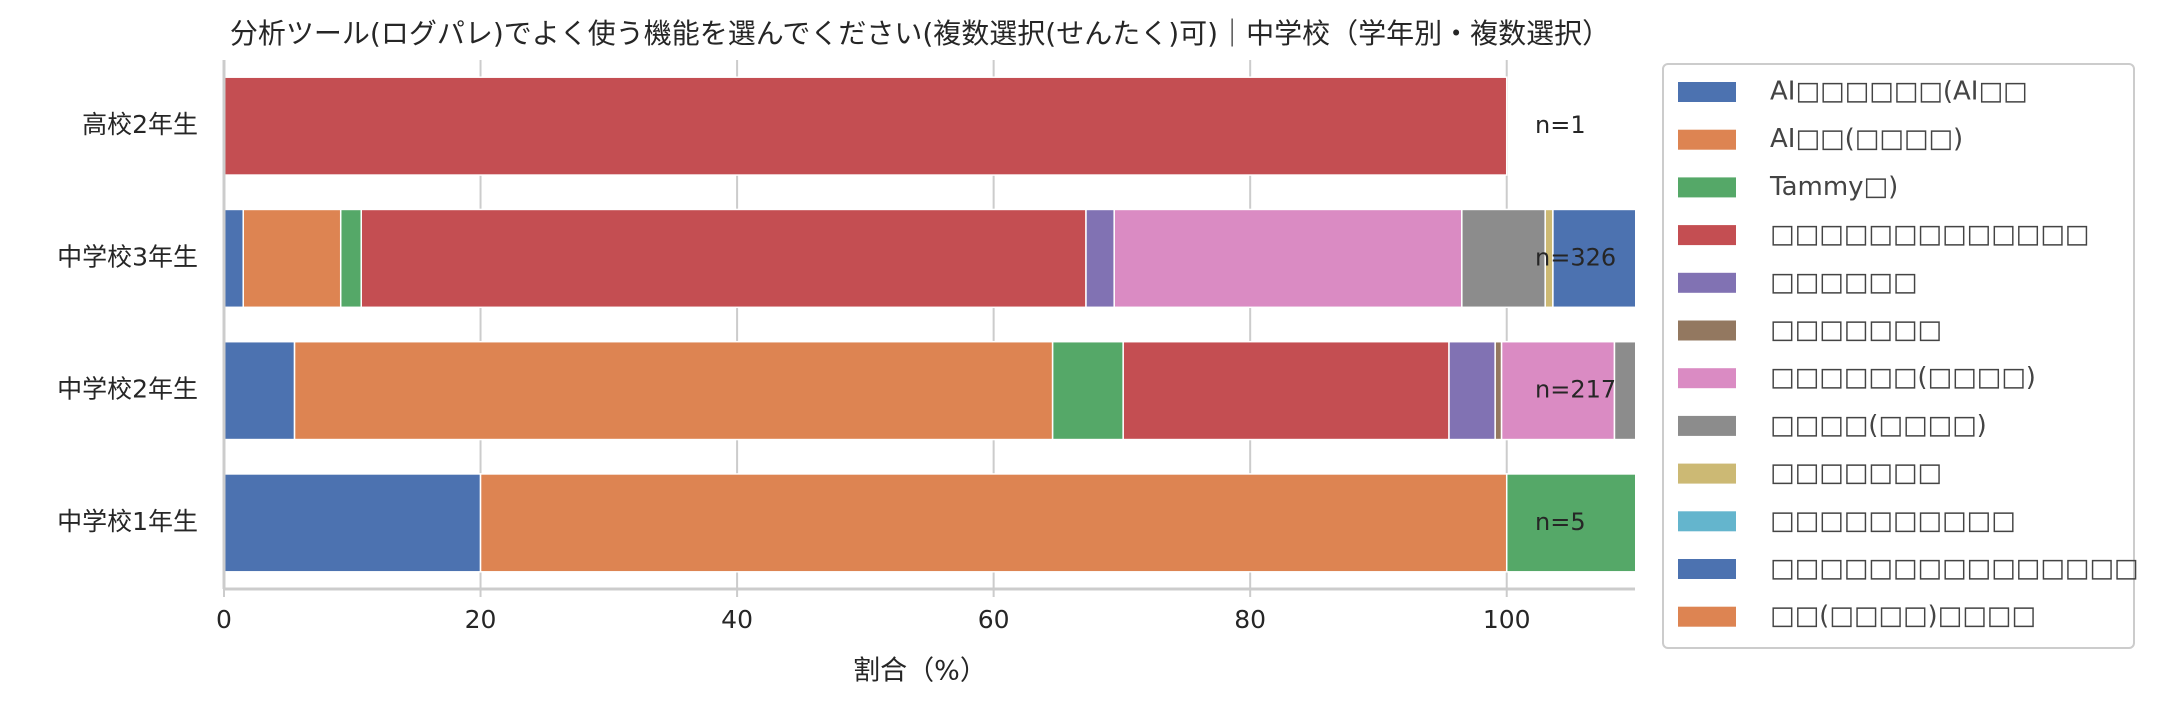  I want to click on legend-label: □□□□□□, so click(1843, 282).